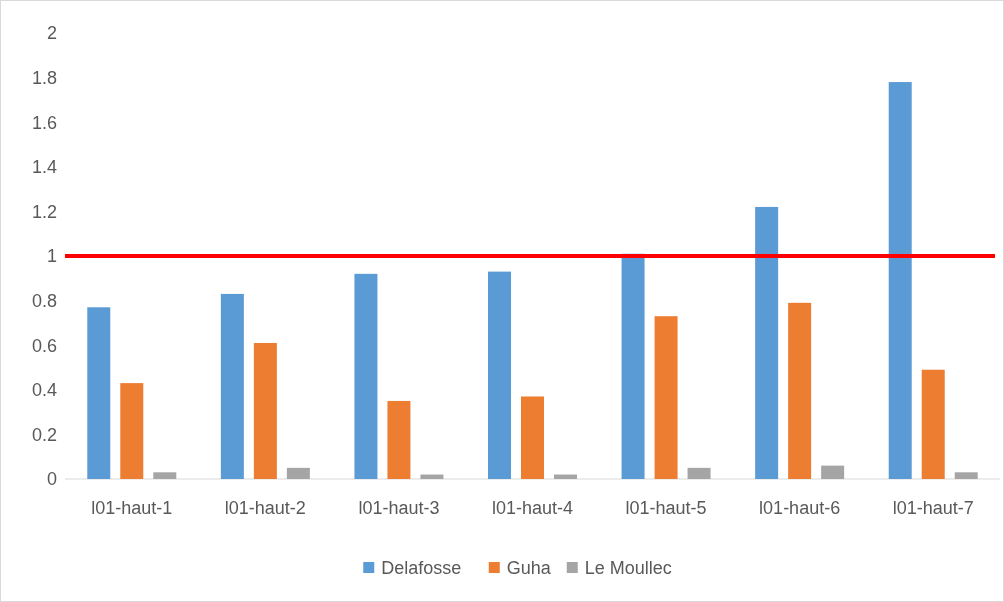 Image resolution: width=1004 pixels, height=602 pixels. Describe the element at coordinates (44, 345) in the screenshot. I see `y-tick-label: 0.6` at that location.